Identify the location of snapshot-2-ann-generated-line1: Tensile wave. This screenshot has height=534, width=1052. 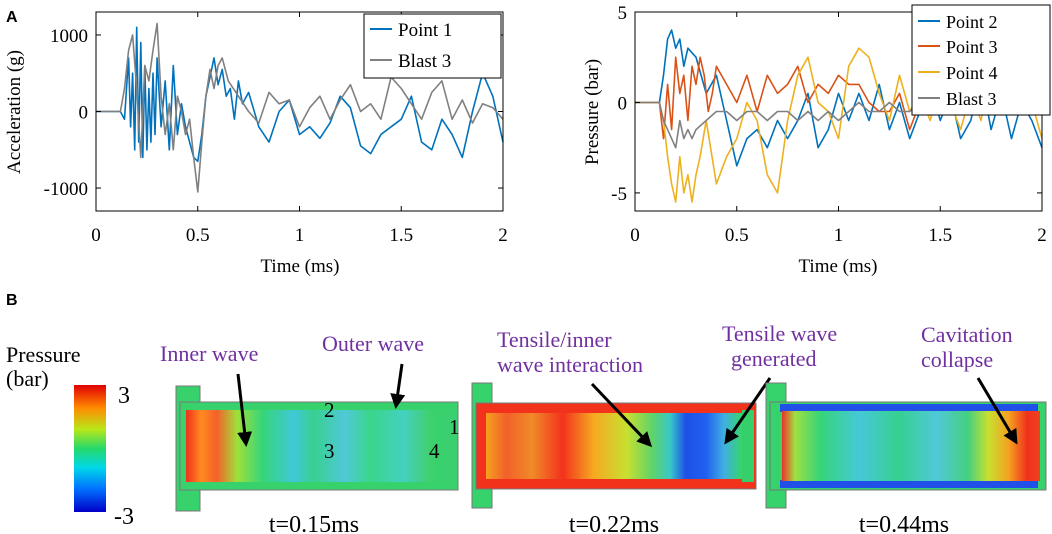
(779, 333).